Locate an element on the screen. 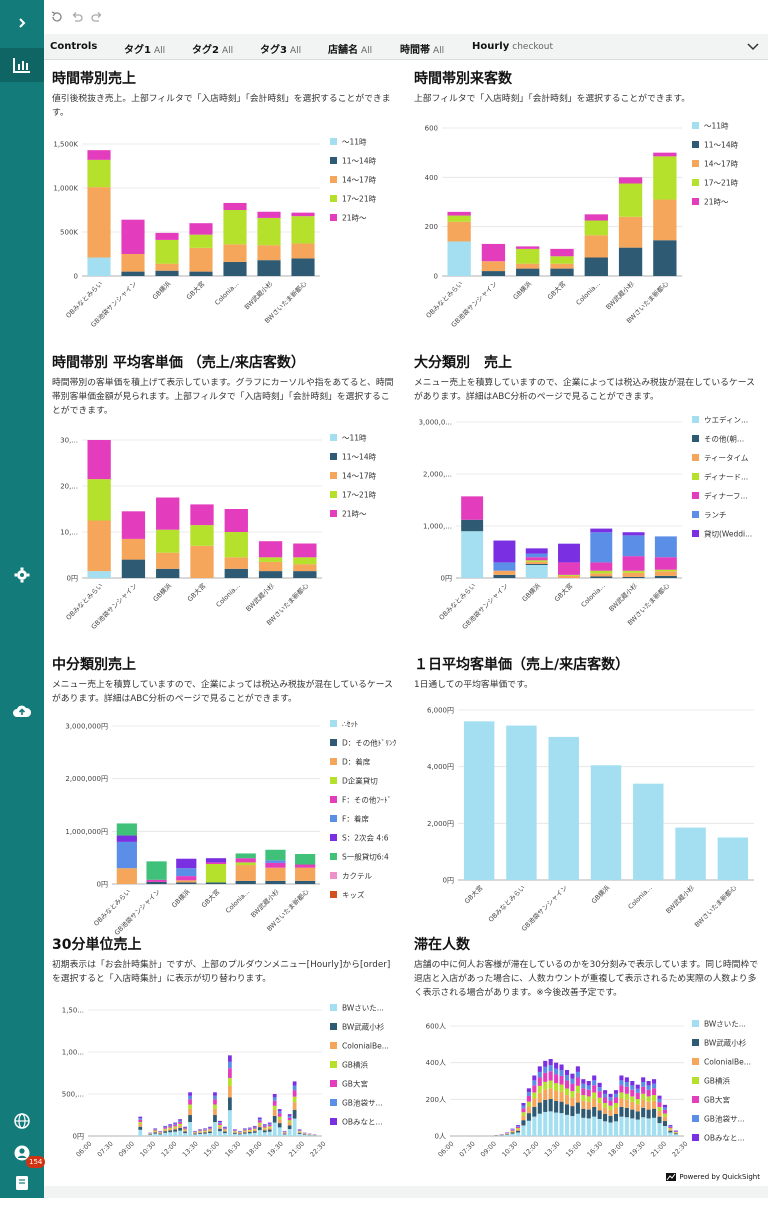 Image resolution: width=768 pixels, height=1216 pixels. upload-icon is located at coordinates (22, 711).